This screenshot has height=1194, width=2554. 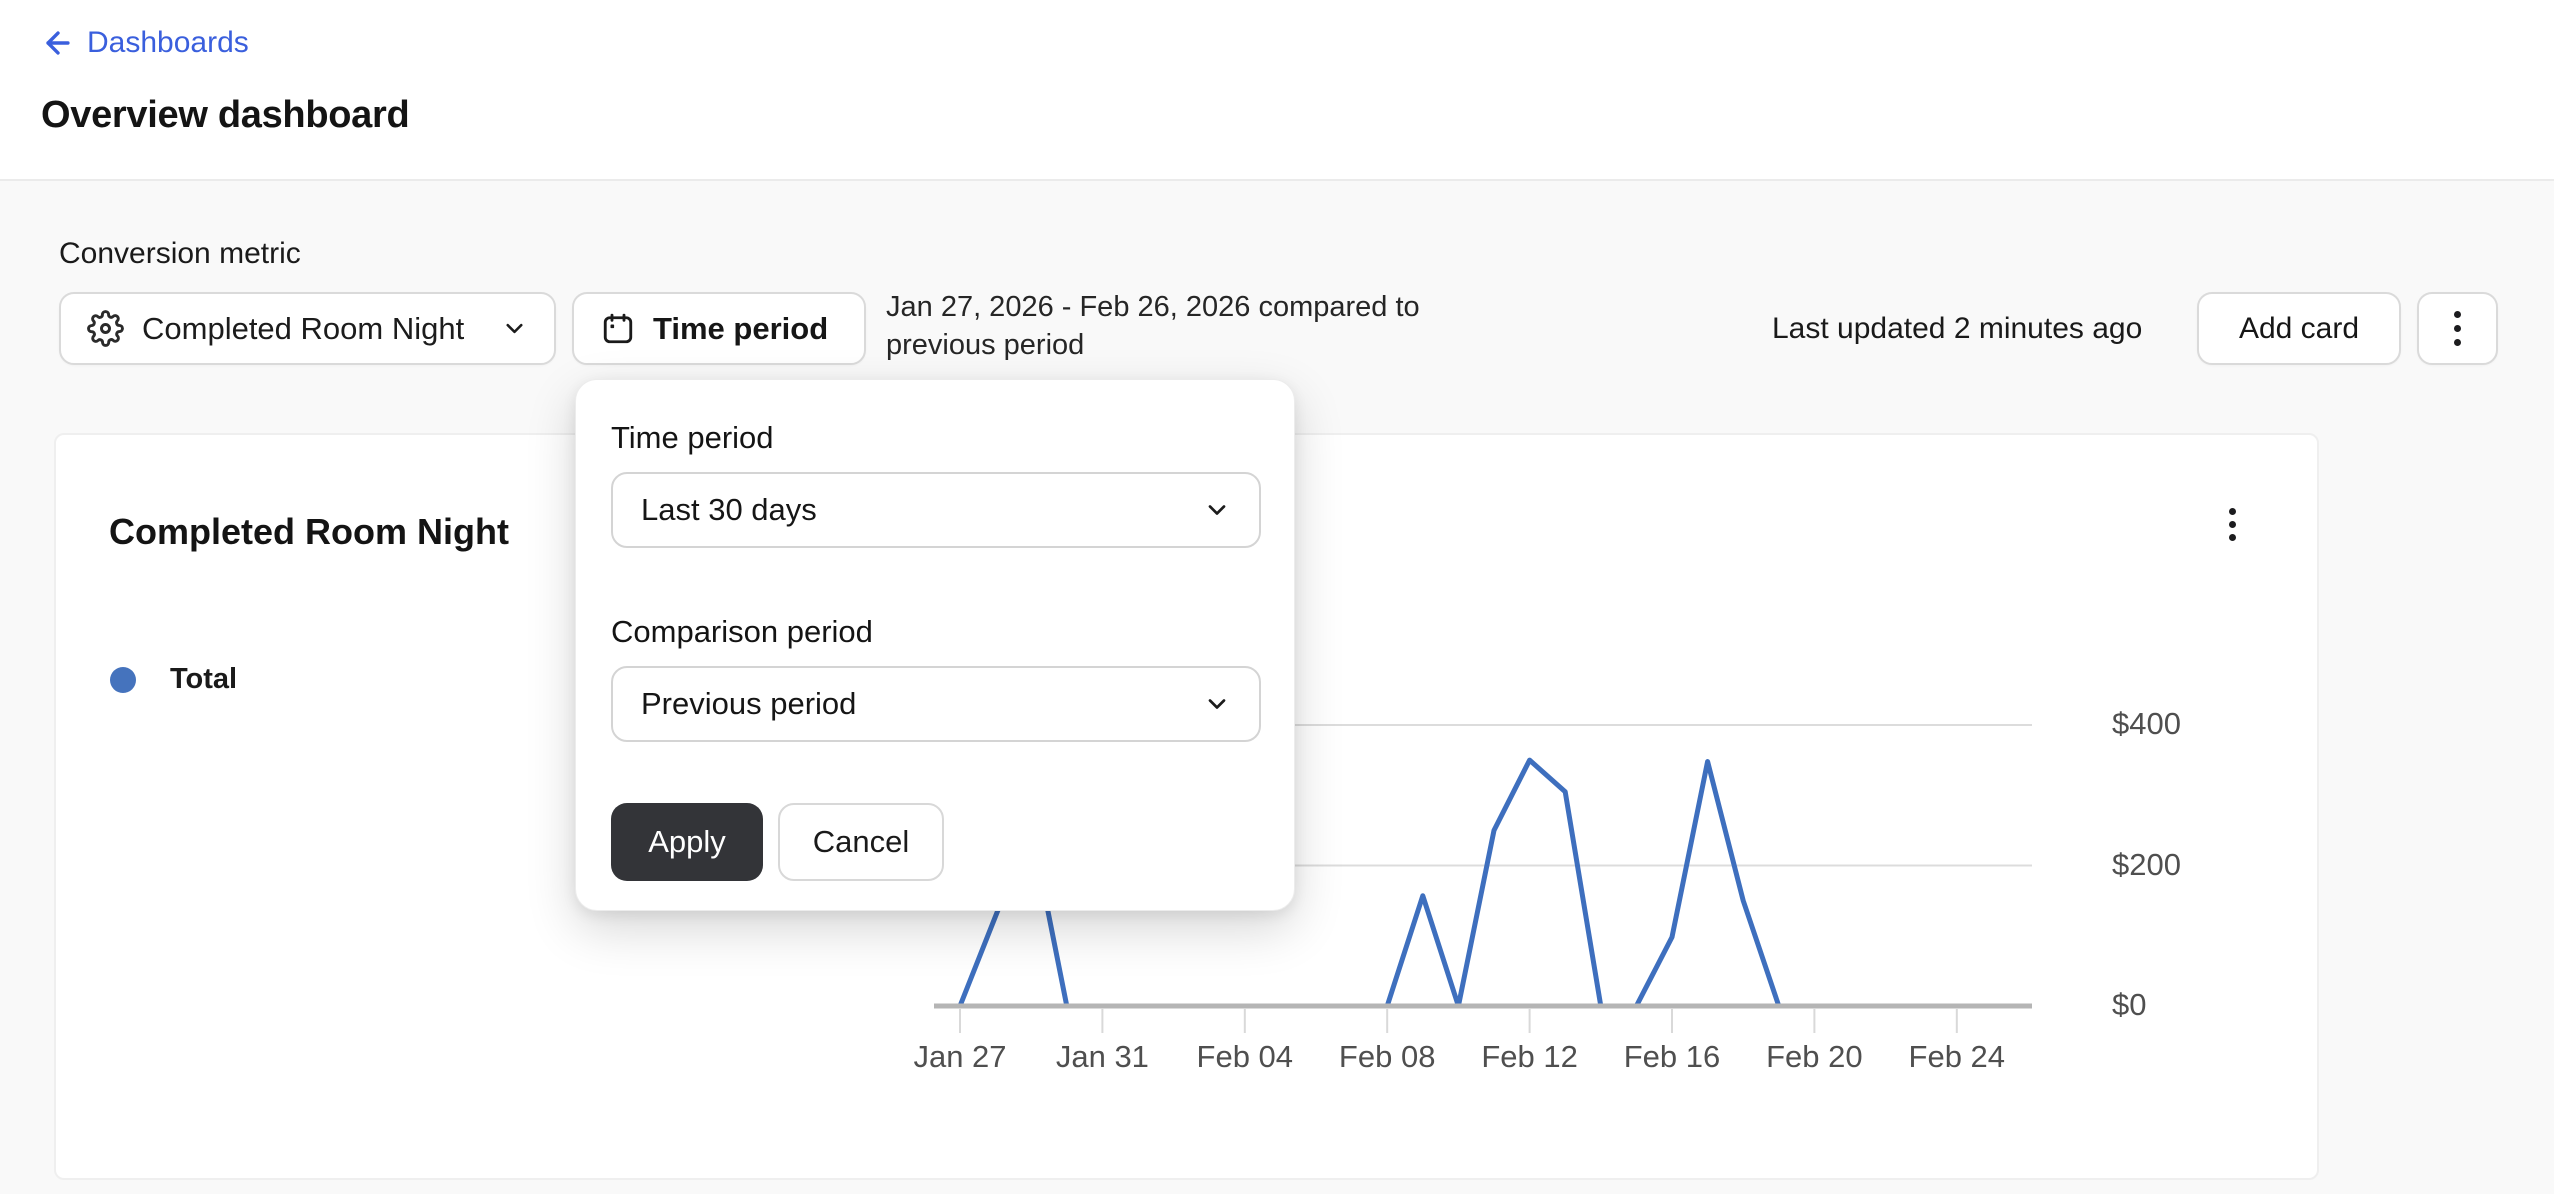 What do you see at coordinates (749, 703) in the screenshot?
I see `comparison-select-value: Previous period` at bounding box center [749, 703].